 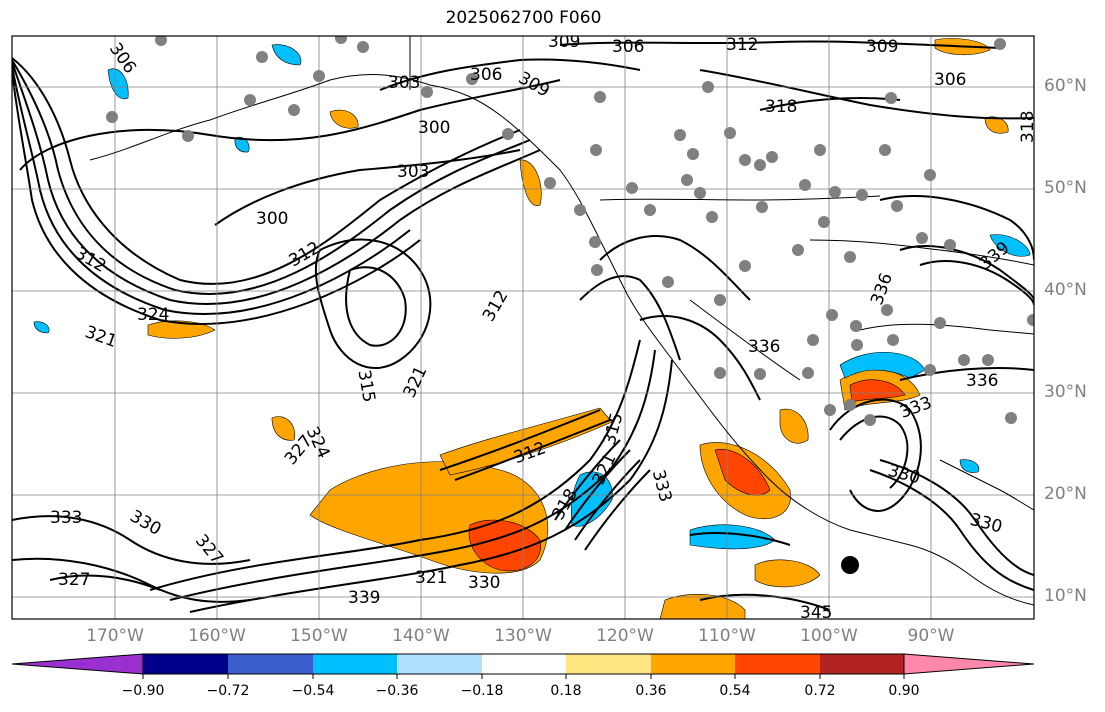 I want to click on latitude-label: 50°N, so click(x=1065, y=188).